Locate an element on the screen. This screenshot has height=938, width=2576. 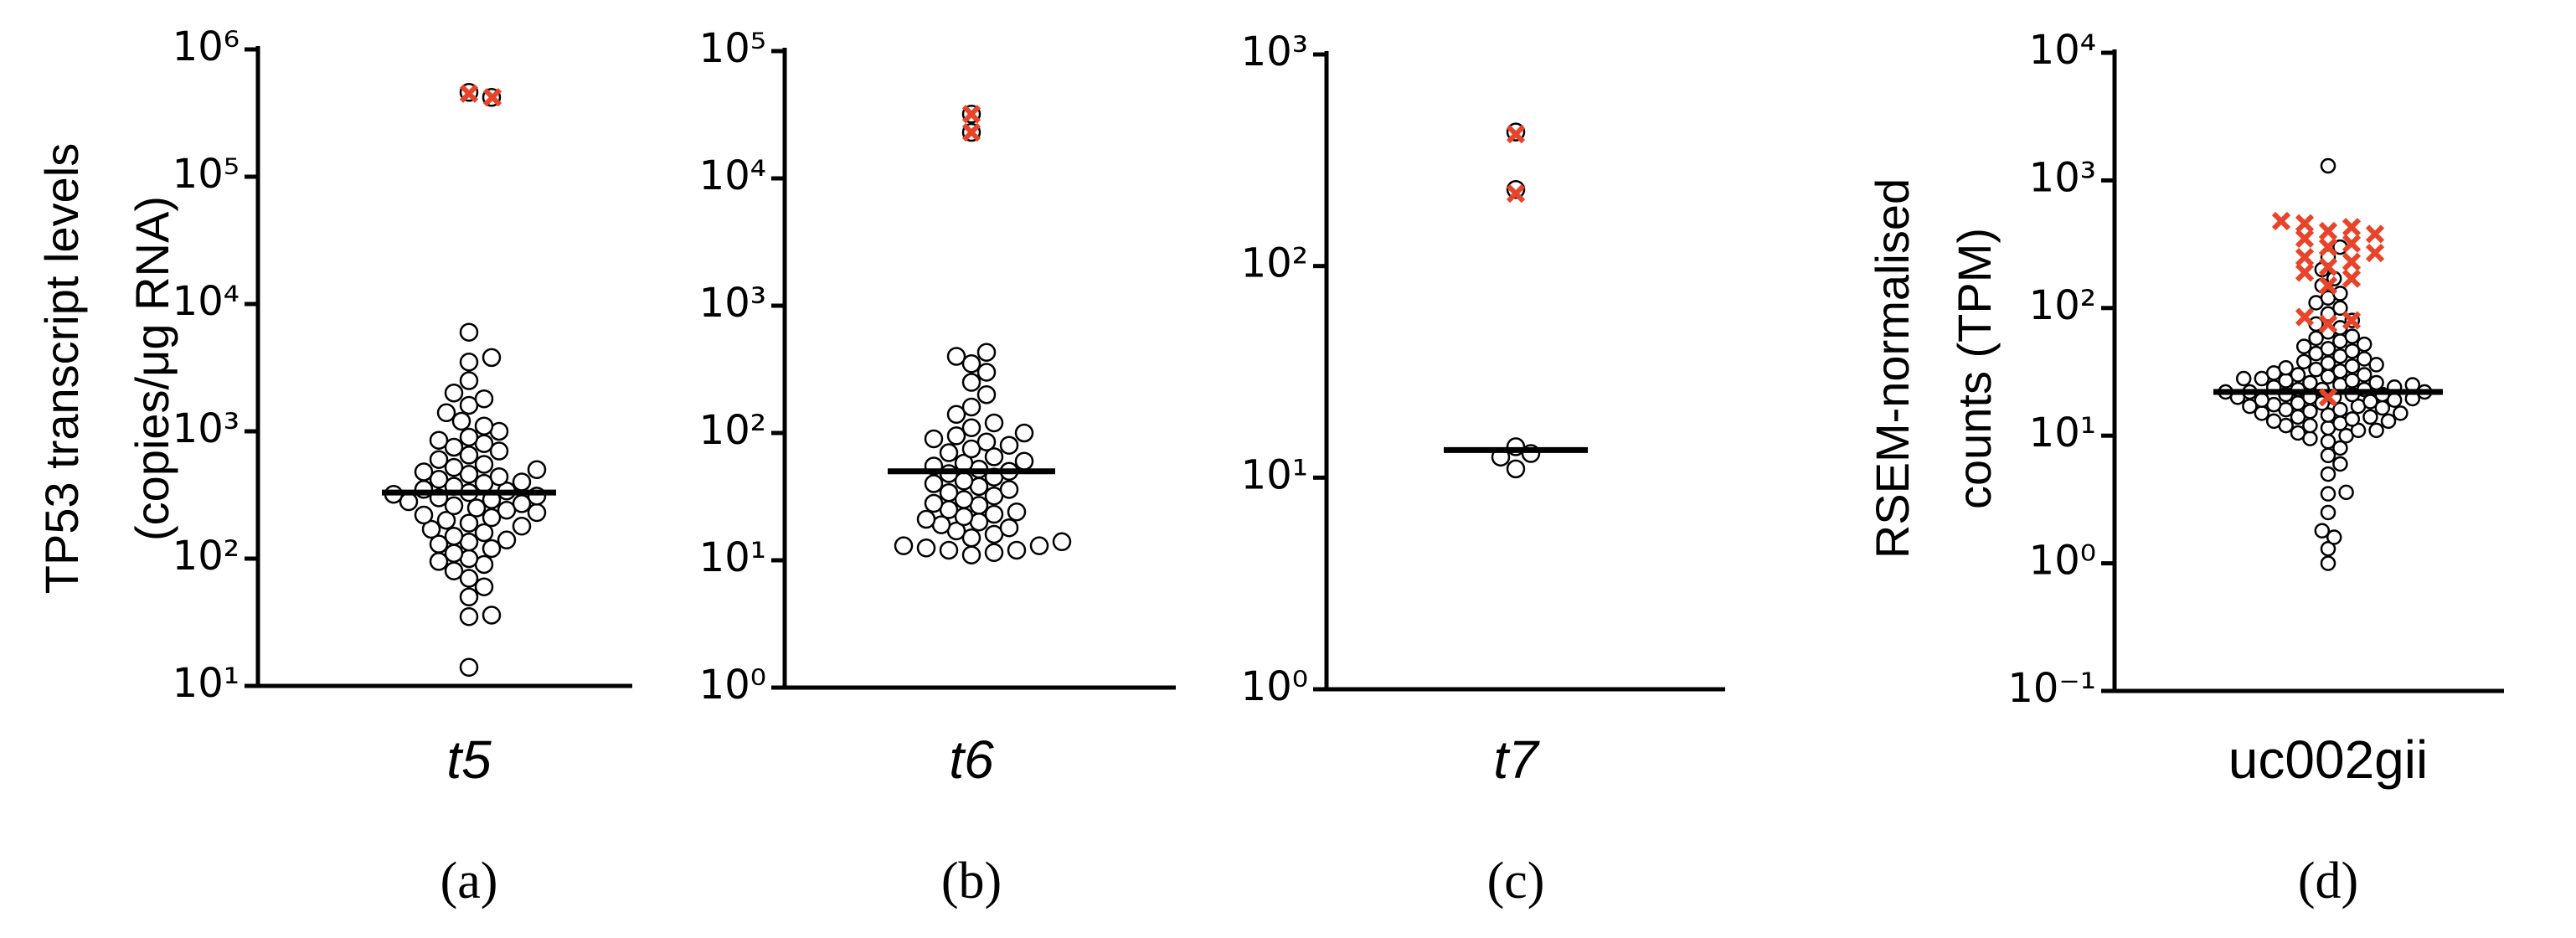
y-tick-label: 10⁵ is located at coordinates (206, 174).